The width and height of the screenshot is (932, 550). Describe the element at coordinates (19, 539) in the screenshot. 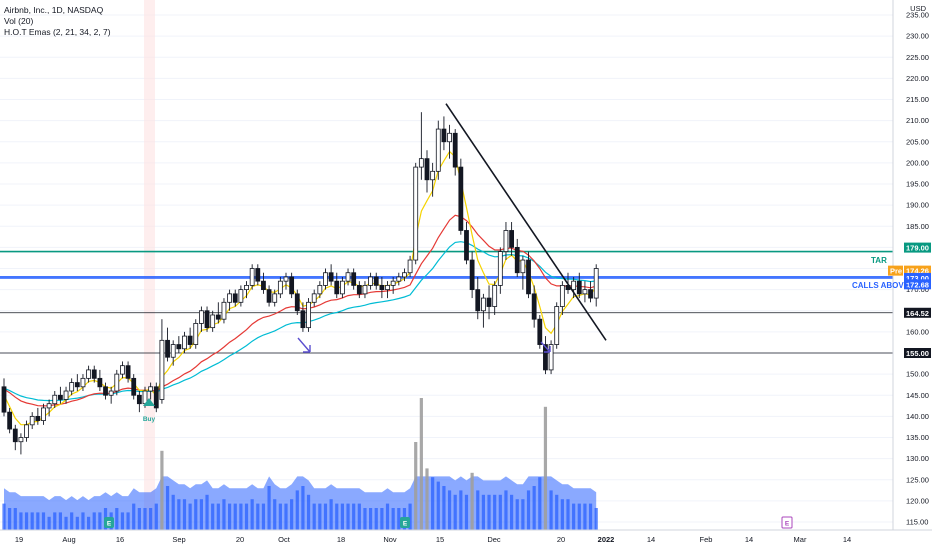

I see `time-tick-label: 19` at that location.